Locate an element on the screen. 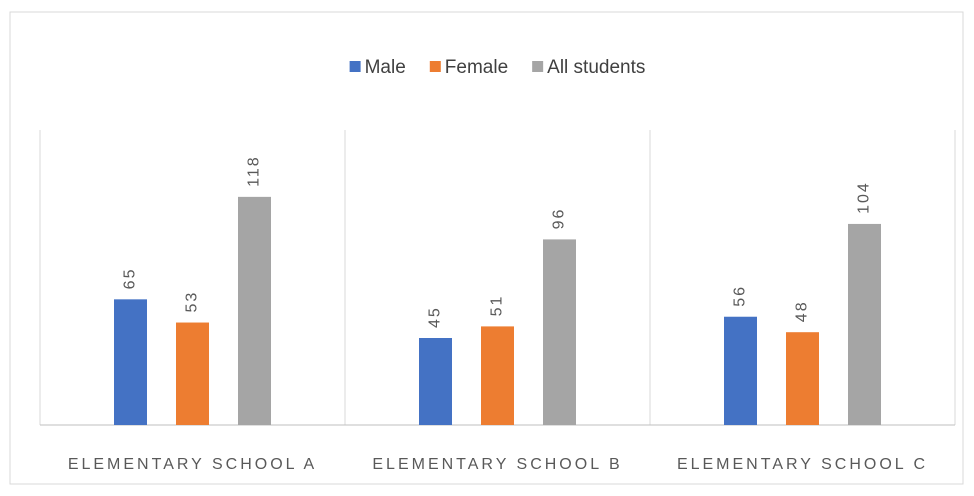 Image resolution: width=974 pixels, height=496 pixels. data-label: 45 is located at coordinates (435, 317).